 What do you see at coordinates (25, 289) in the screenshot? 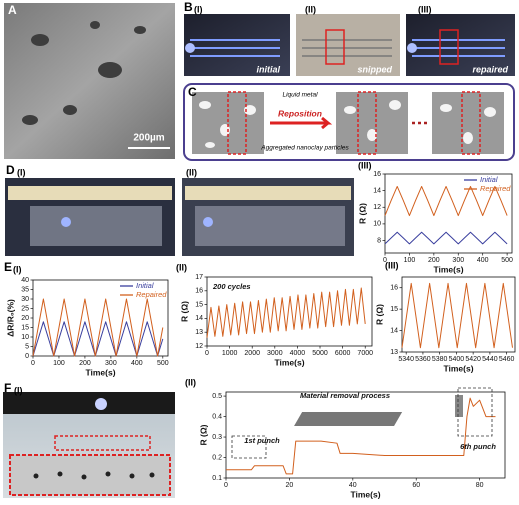
I see `y-tick-label: 35` at bounding box center [25, 289].